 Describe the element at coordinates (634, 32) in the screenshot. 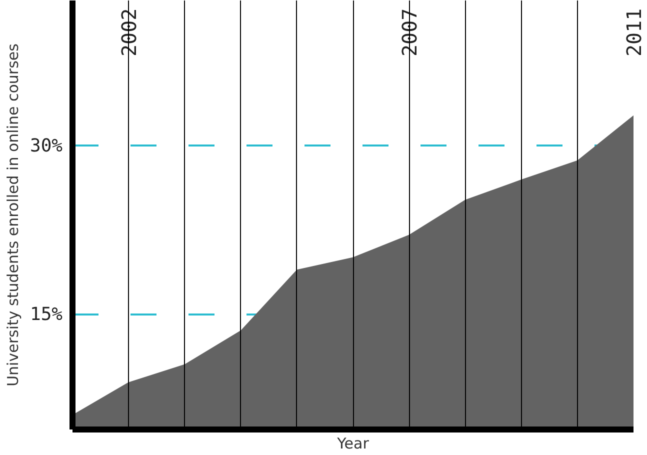

I see `x-tick-label: 2011` at that location.